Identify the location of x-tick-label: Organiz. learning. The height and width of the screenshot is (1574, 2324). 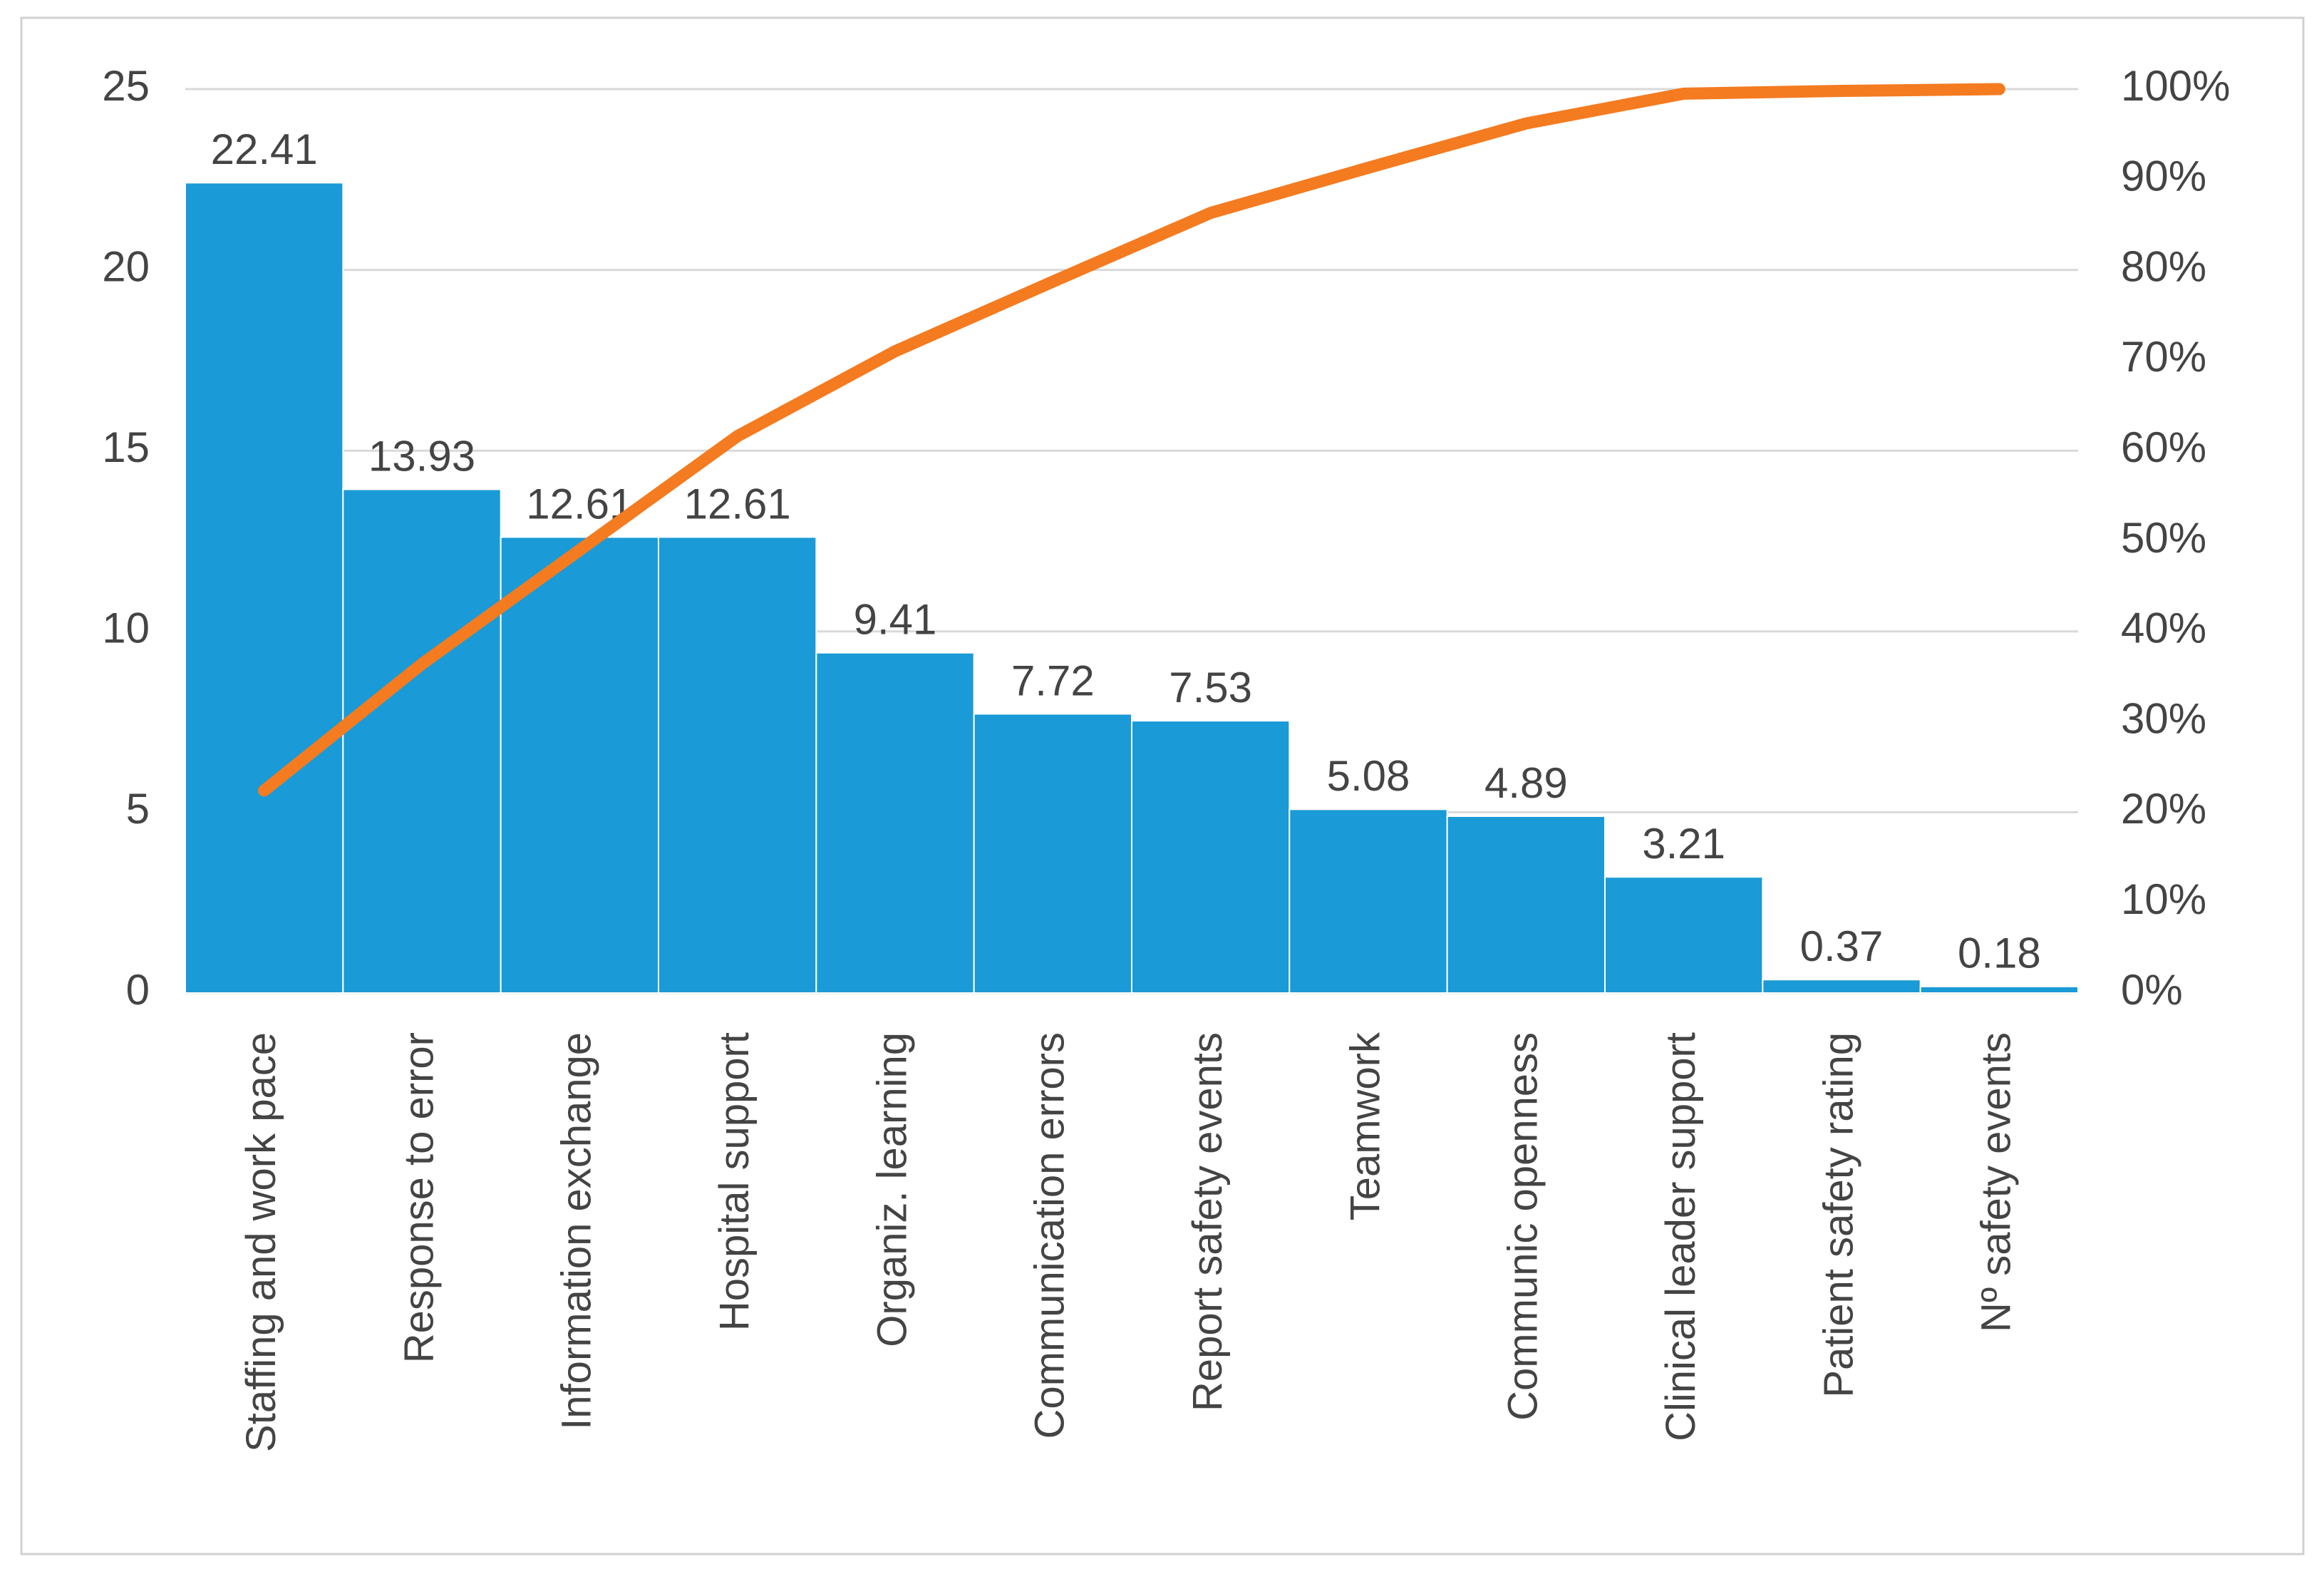
(892, 1189).